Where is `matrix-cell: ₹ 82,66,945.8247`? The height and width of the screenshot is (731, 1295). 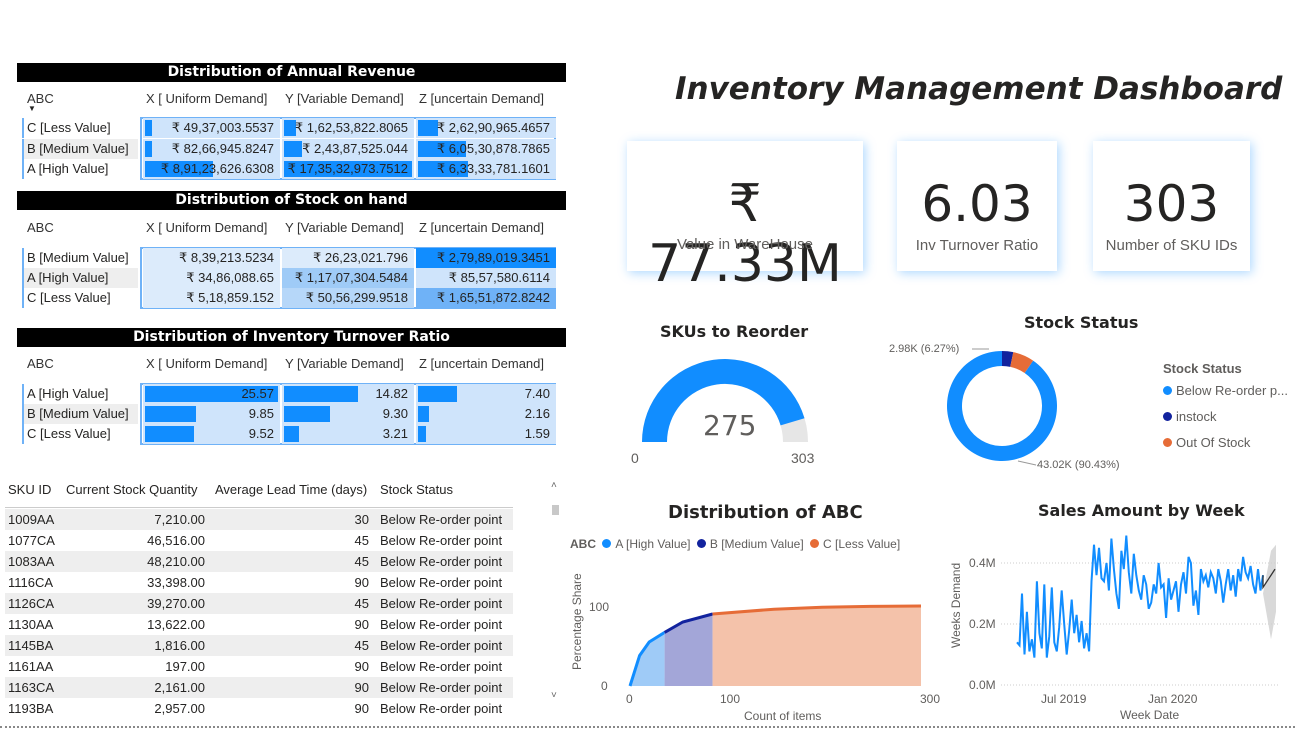
matrix-cell: ₹ 82,66,945.8247 is located at coordinates (211, 149).